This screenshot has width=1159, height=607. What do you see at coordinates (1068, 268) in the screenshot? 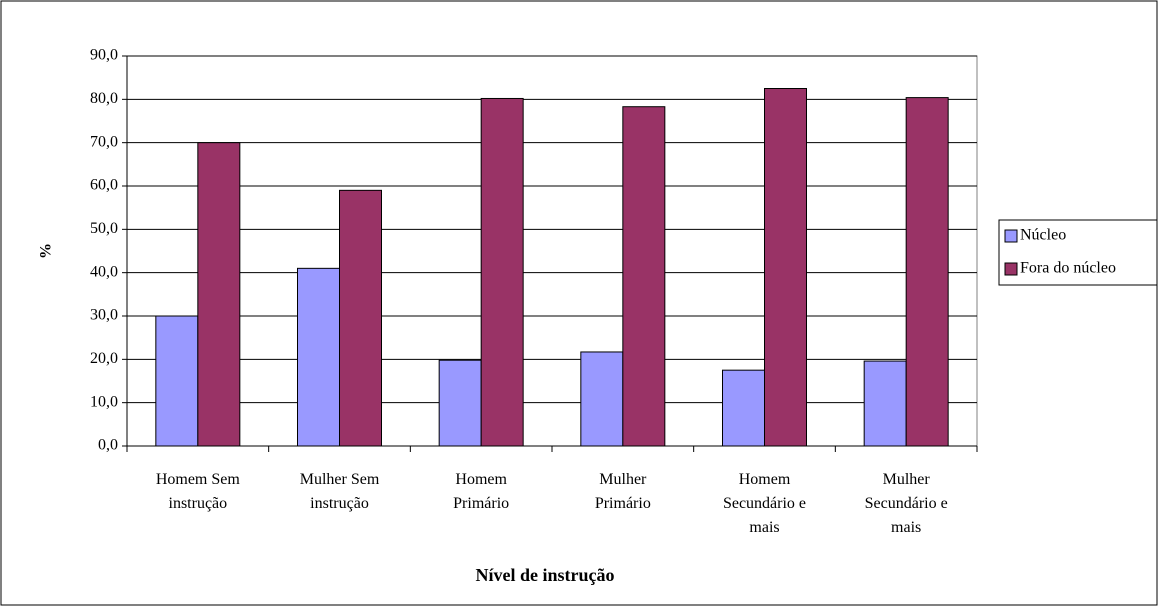
I see `legend-label: Fora do núcleo` at bounding box center [1068, 268].